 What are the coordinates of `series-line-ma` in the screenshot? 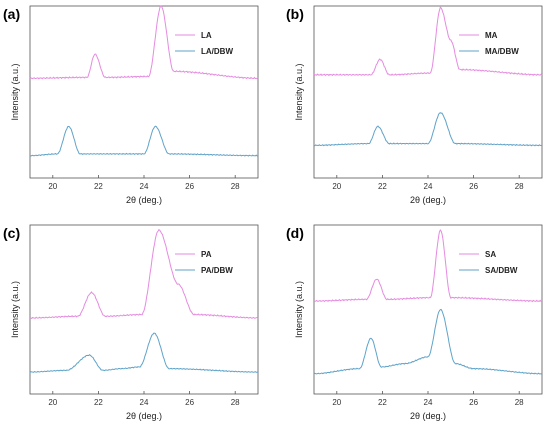 It's located at (428, 41).